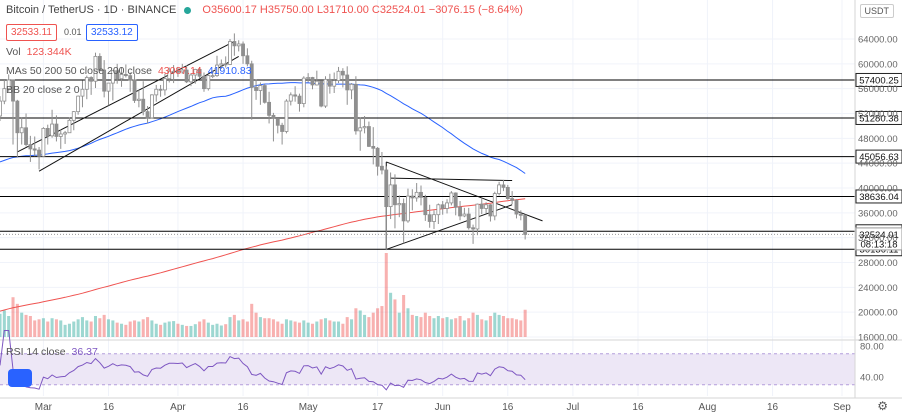 The width and height of the screenshot is (902, 416). I want to click on bb-legend-label: BB 20 close 2 0, so click(43, 90).